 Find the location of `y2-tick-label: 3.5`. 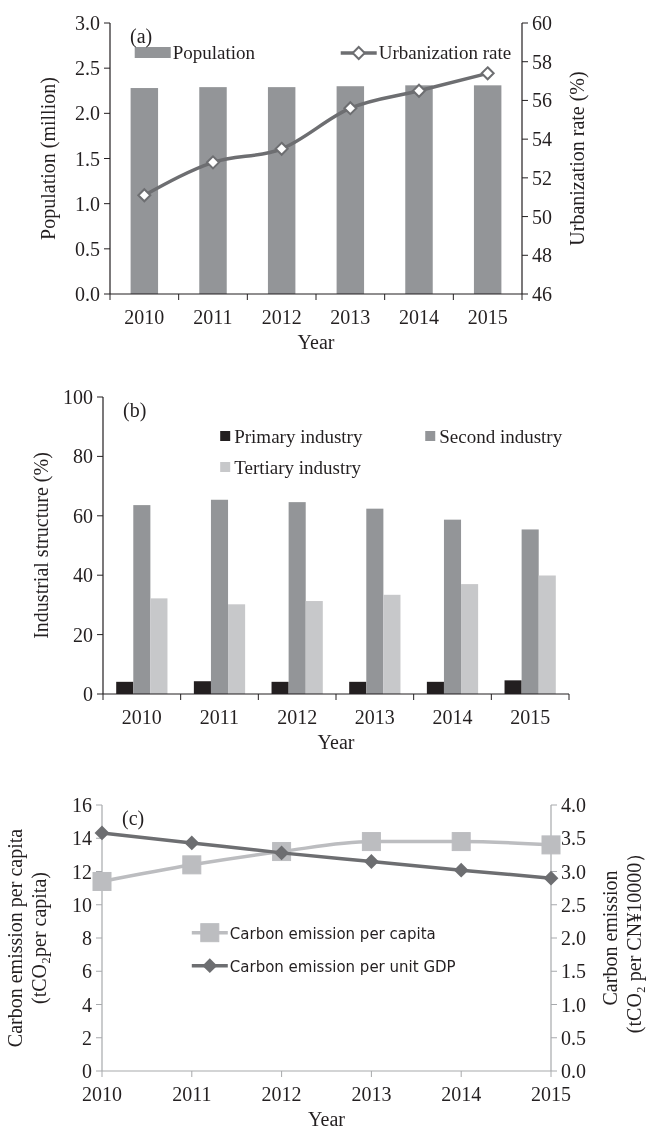

y2-tick-label: 3.5 is located at coordinates (573, 838).